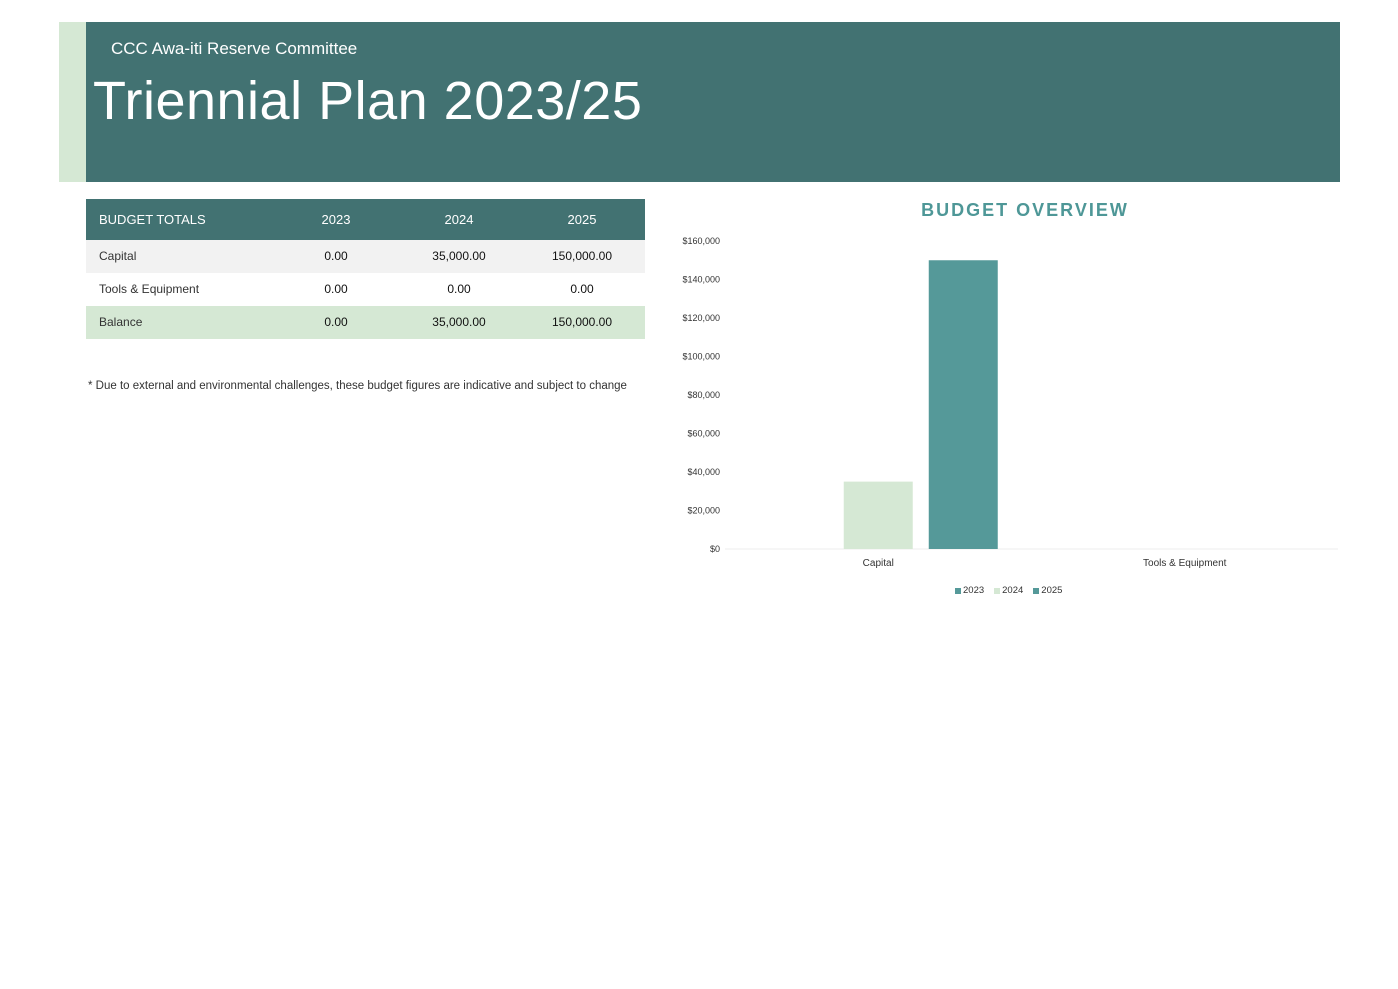 The image size is (1398, 989). Describe the element at coordinates (958, 590) in the screenshot. I see `legend-swatch-2023` at that location.